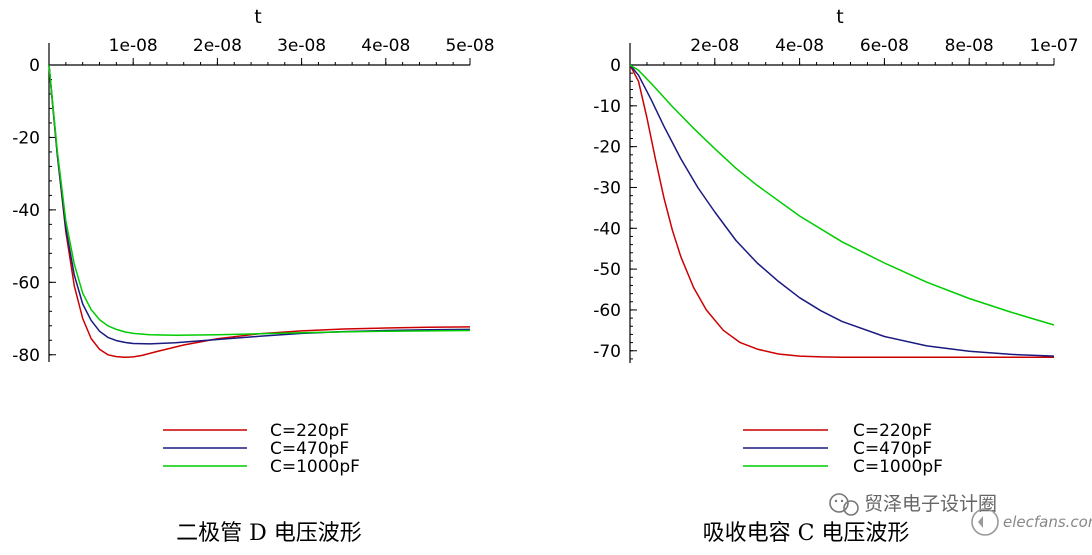 This screenshot has width=1092, height=555. I want to click on chart-caption: 吸收电容 C 电压波形, so click(806, 533).